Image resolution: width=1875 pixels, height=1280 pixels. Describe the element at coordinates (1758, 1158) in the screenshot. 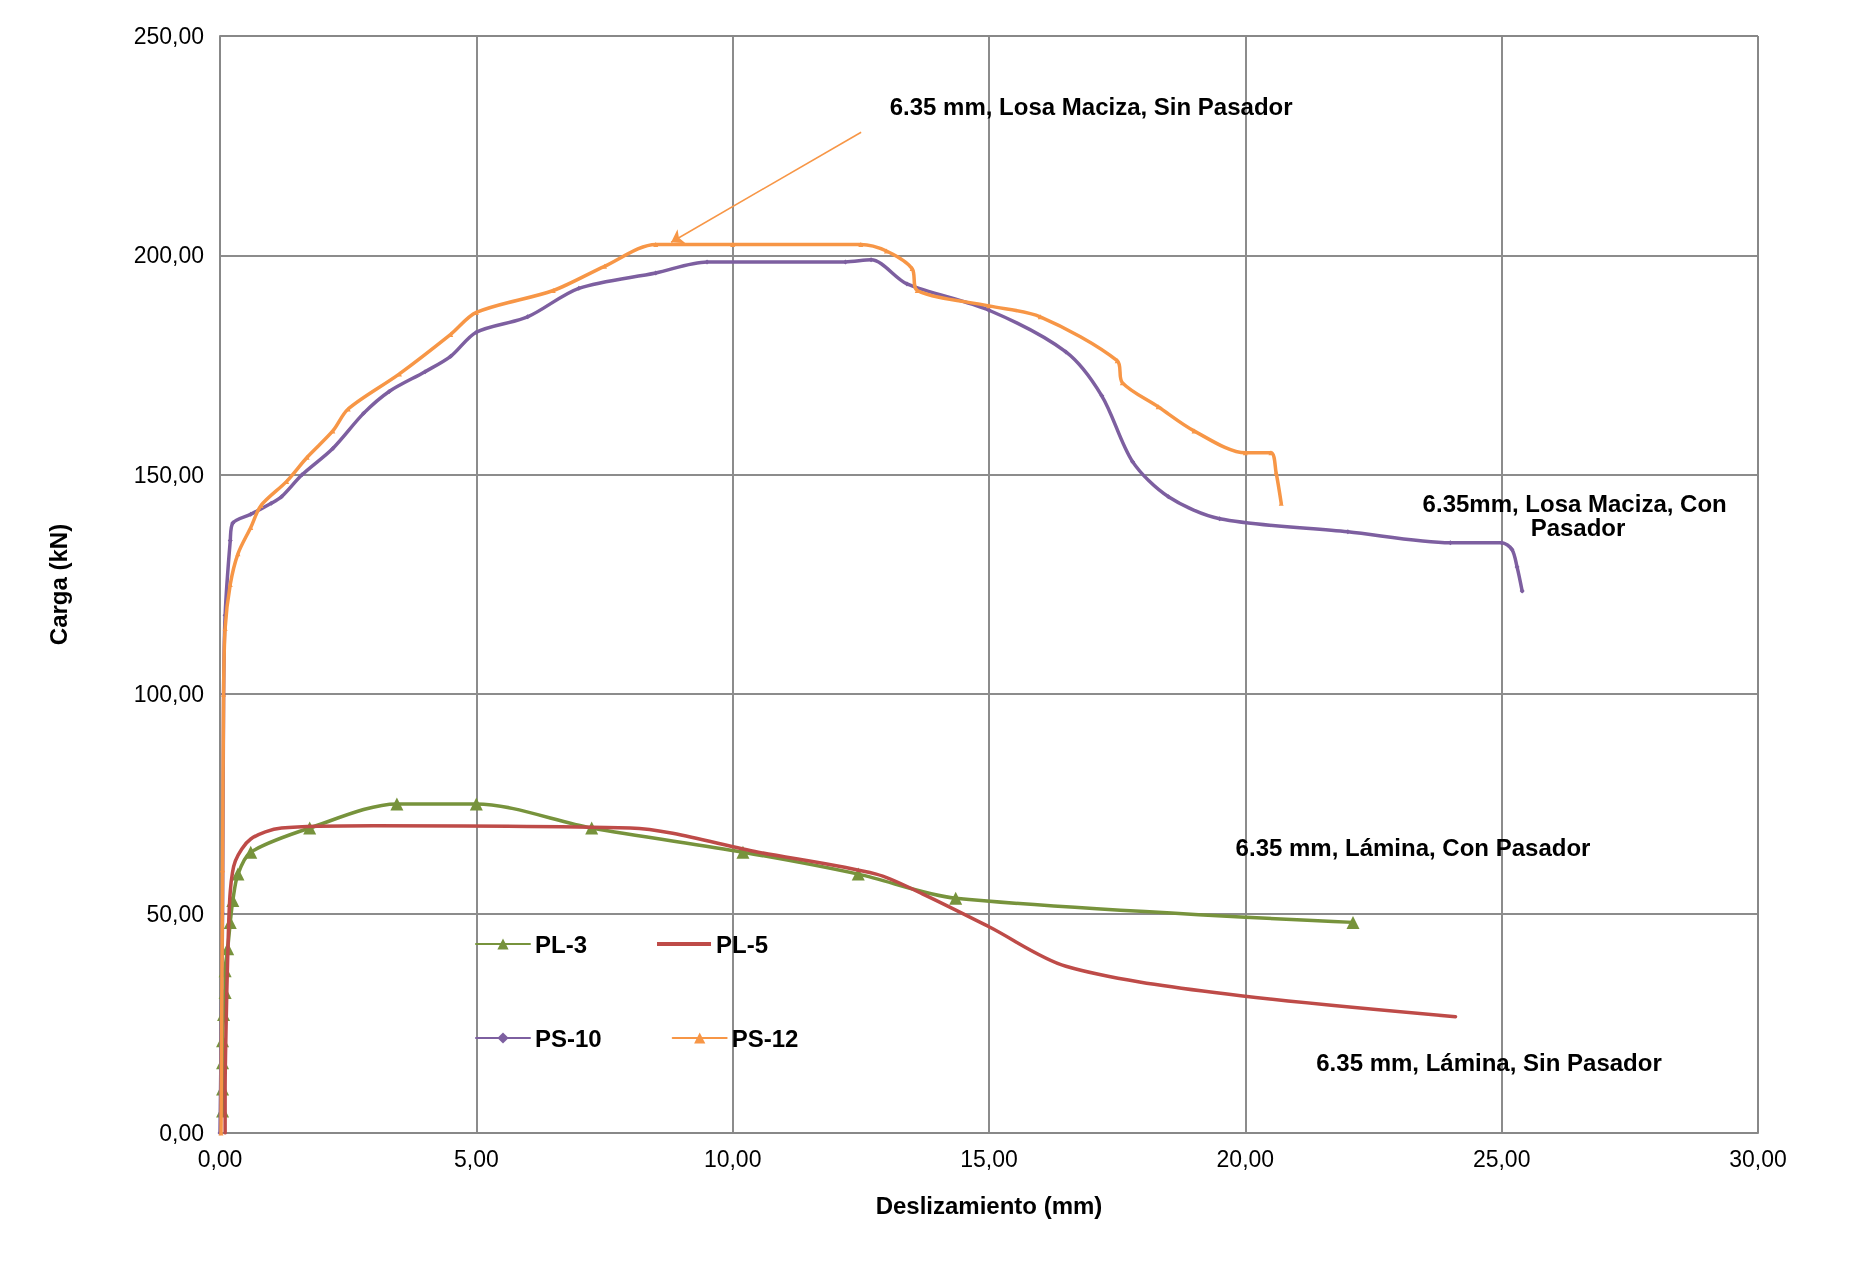

I see `x-tick-label: 30,00` at that location.